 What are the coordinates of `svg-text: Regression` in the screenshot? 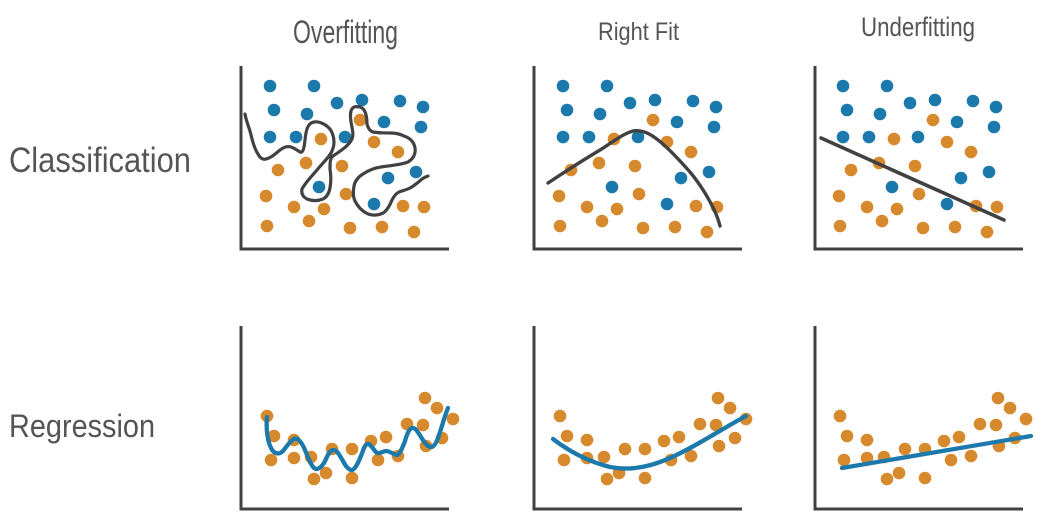 It's located at (82, 426).